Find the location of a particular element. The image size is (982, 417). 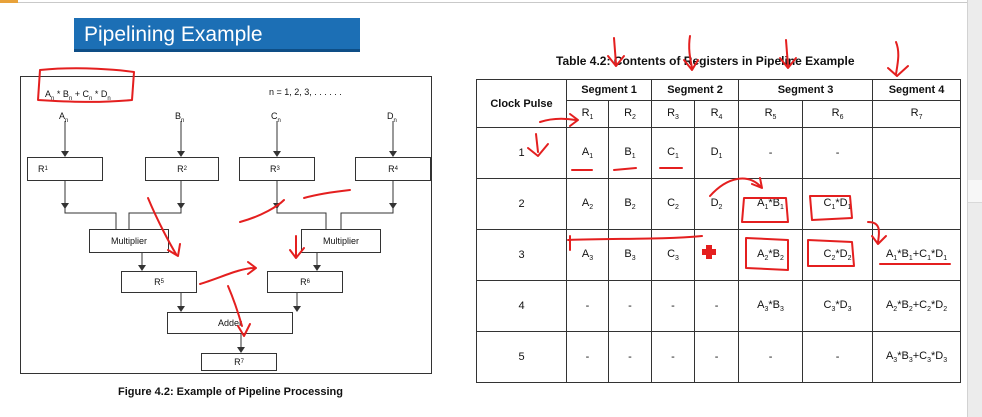

formula-label: An * Bn + Cn * Dn is located at coordinates (78, 95).